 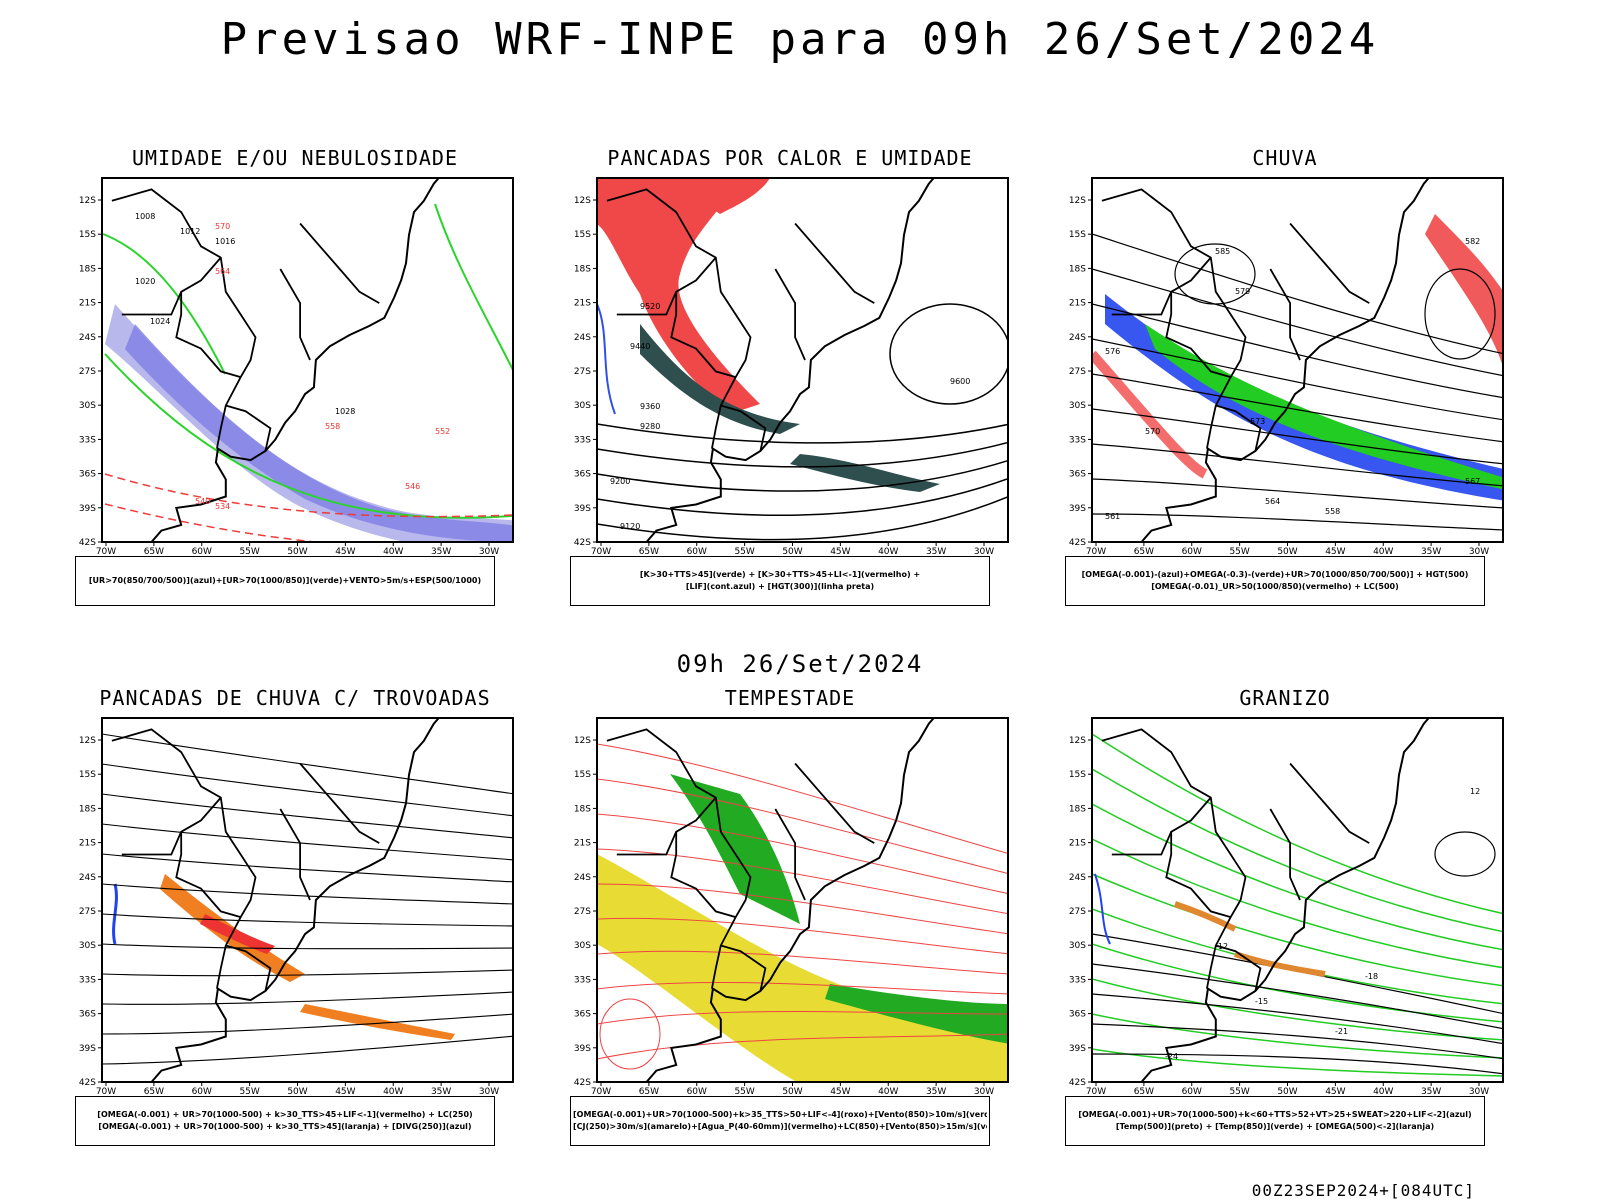 What do you see at coordinates (1371, 976) in the screenshot?
I see `contour-label: -18` at bounding box center [1371, 976].